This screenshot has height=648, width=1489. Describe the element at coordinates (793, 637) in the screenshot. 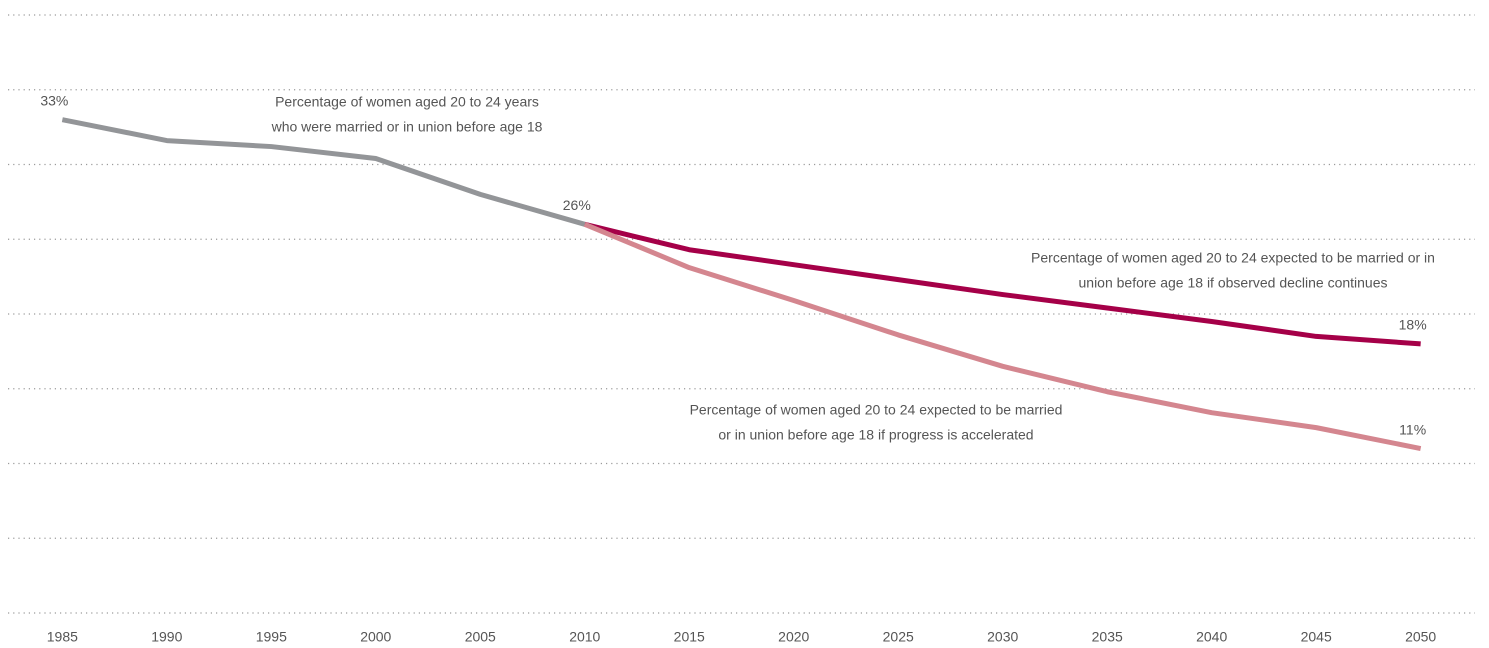

I see `x-tick-label: 2020` at that location.